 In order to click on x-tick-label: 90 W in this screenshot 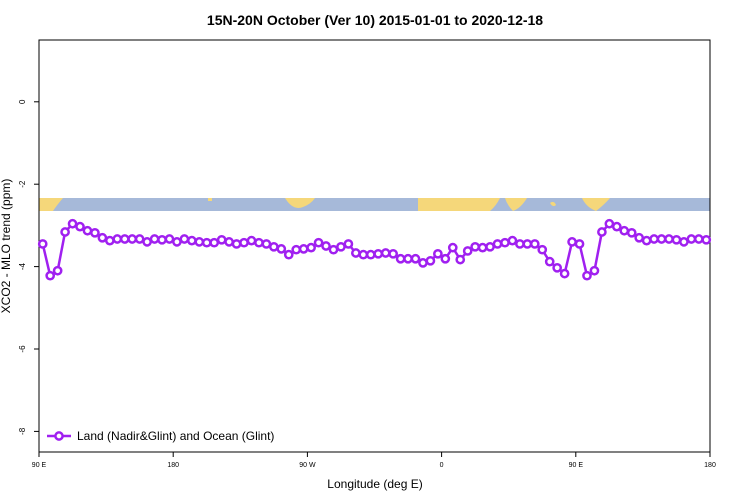, I will do `click(307, 465)`.